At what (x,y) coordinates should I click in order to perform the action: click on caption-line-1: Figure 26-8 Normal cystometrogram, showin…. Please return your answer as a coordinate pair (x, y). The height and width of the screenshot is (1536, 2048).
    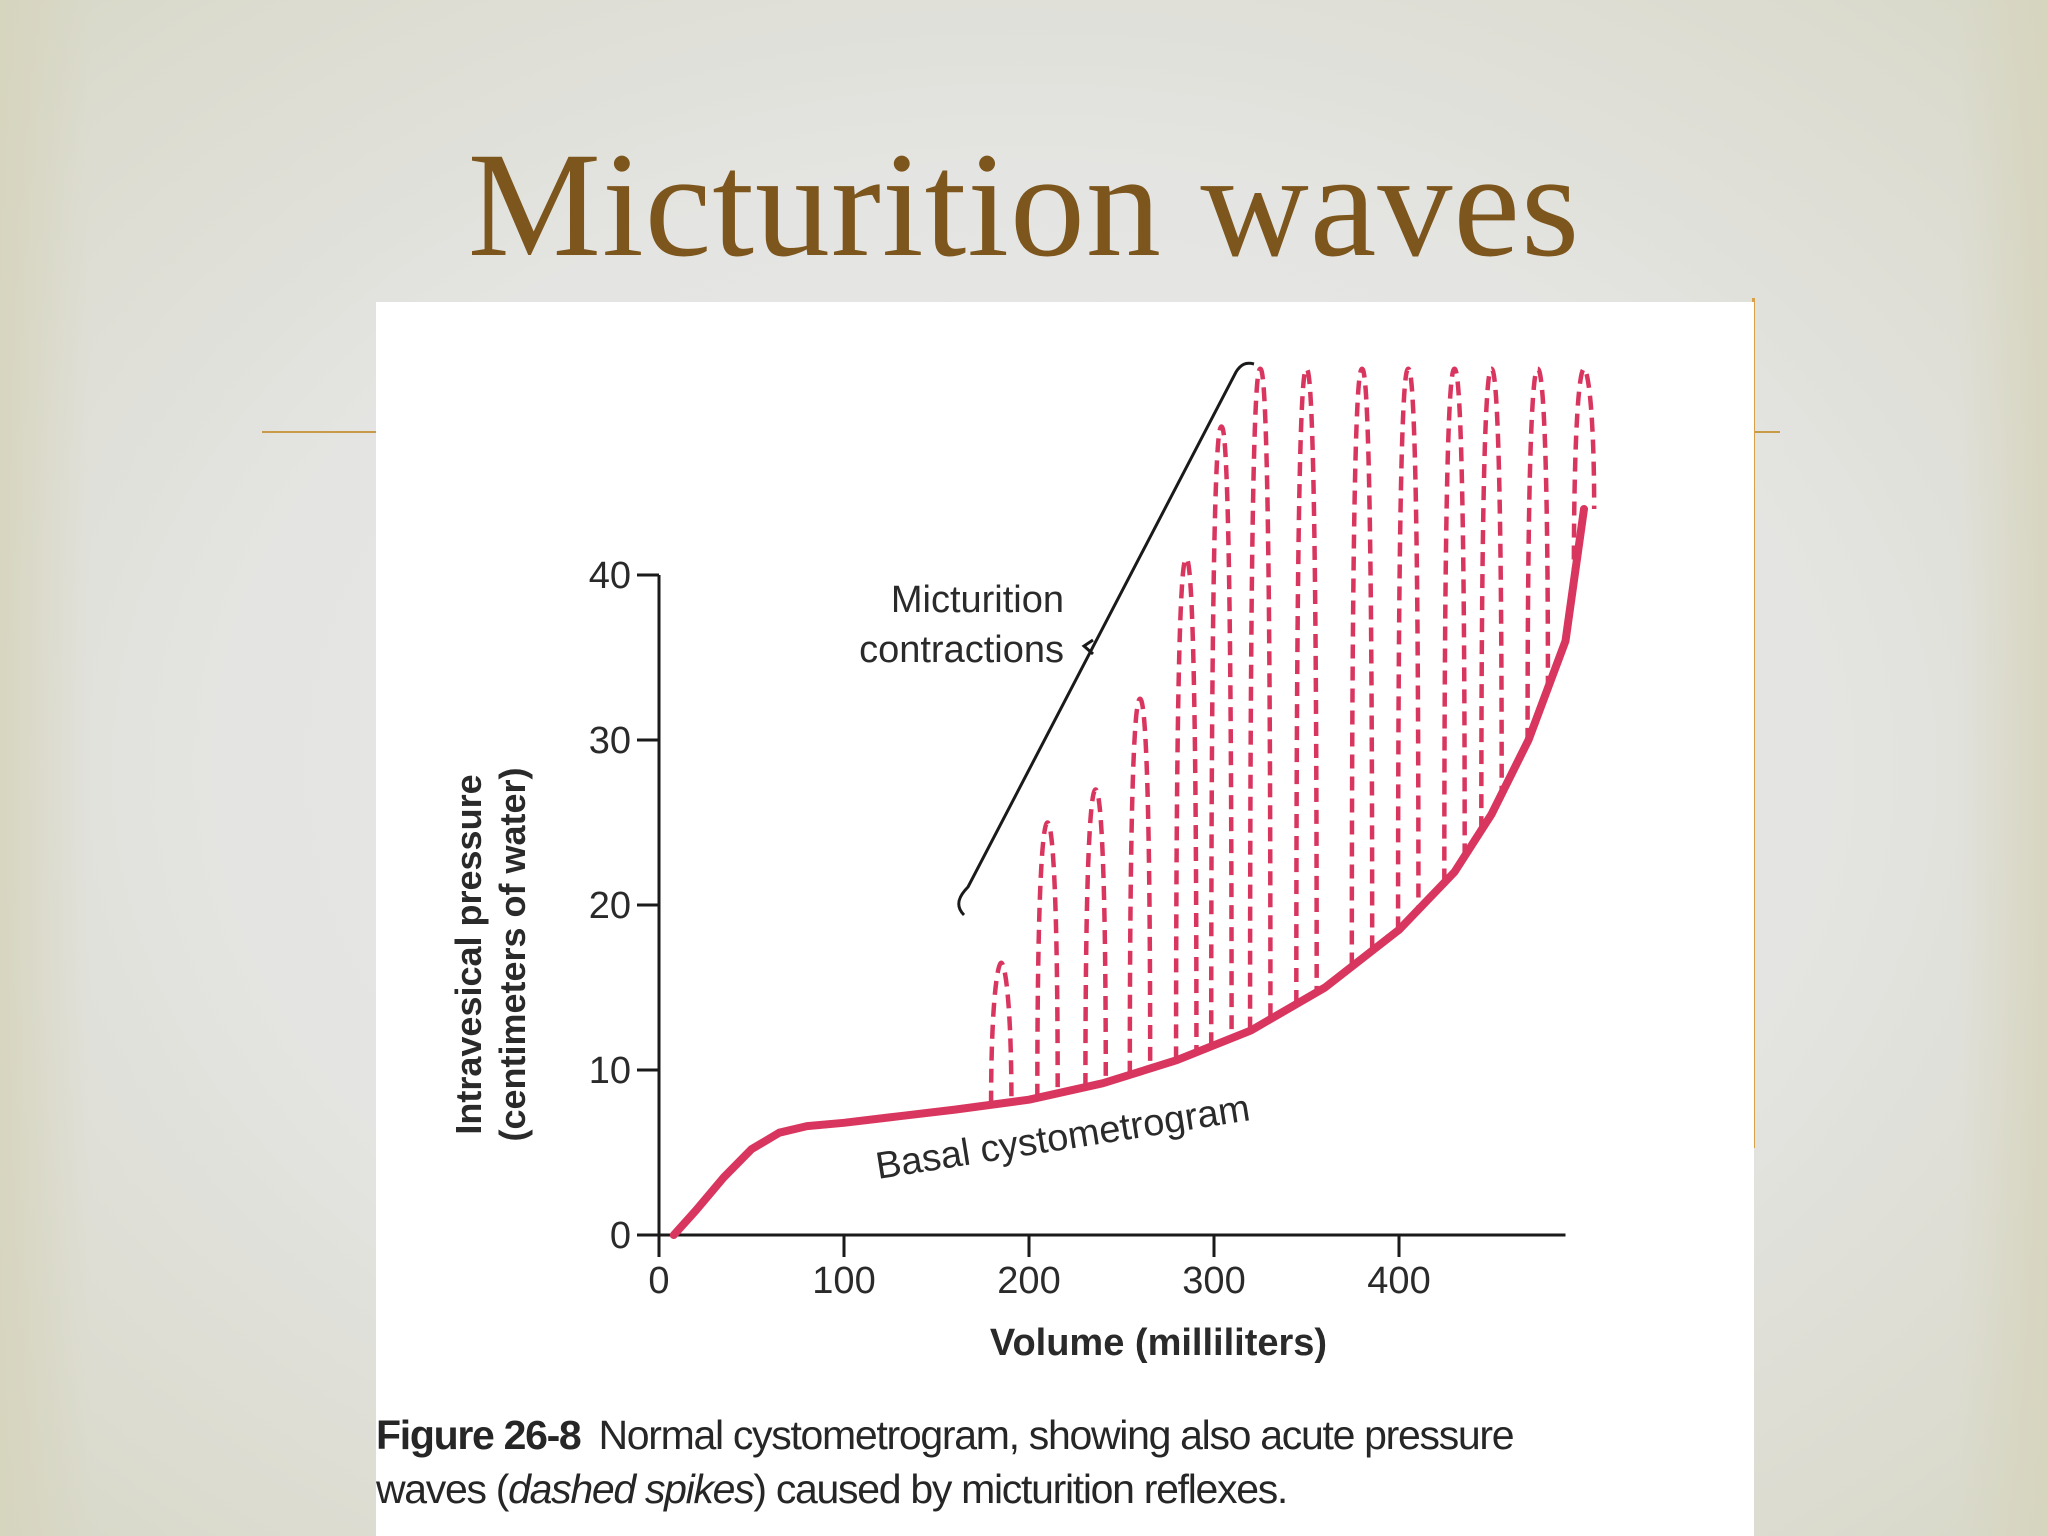
    Looking at the image, I should click on (1065, 1435).